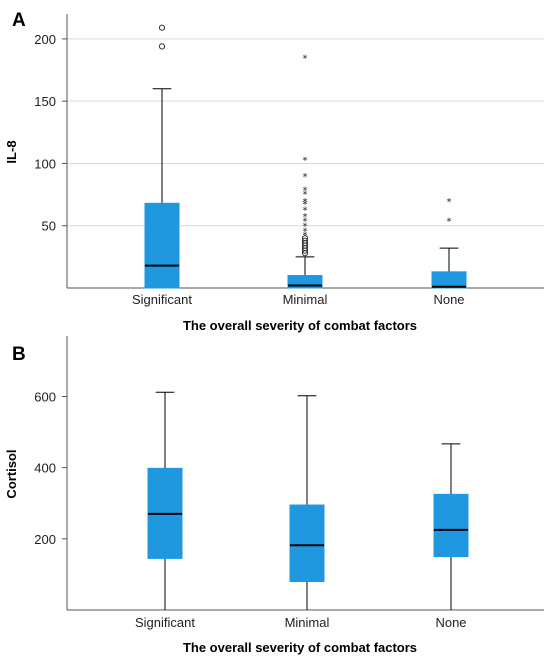 This screenshot has height=660, width=550. What do you see at coordinates (300, 647) in the screenshot?
I see `x-axis-title-b: The overall severity of combat factors` at bounding box center [300, 647].